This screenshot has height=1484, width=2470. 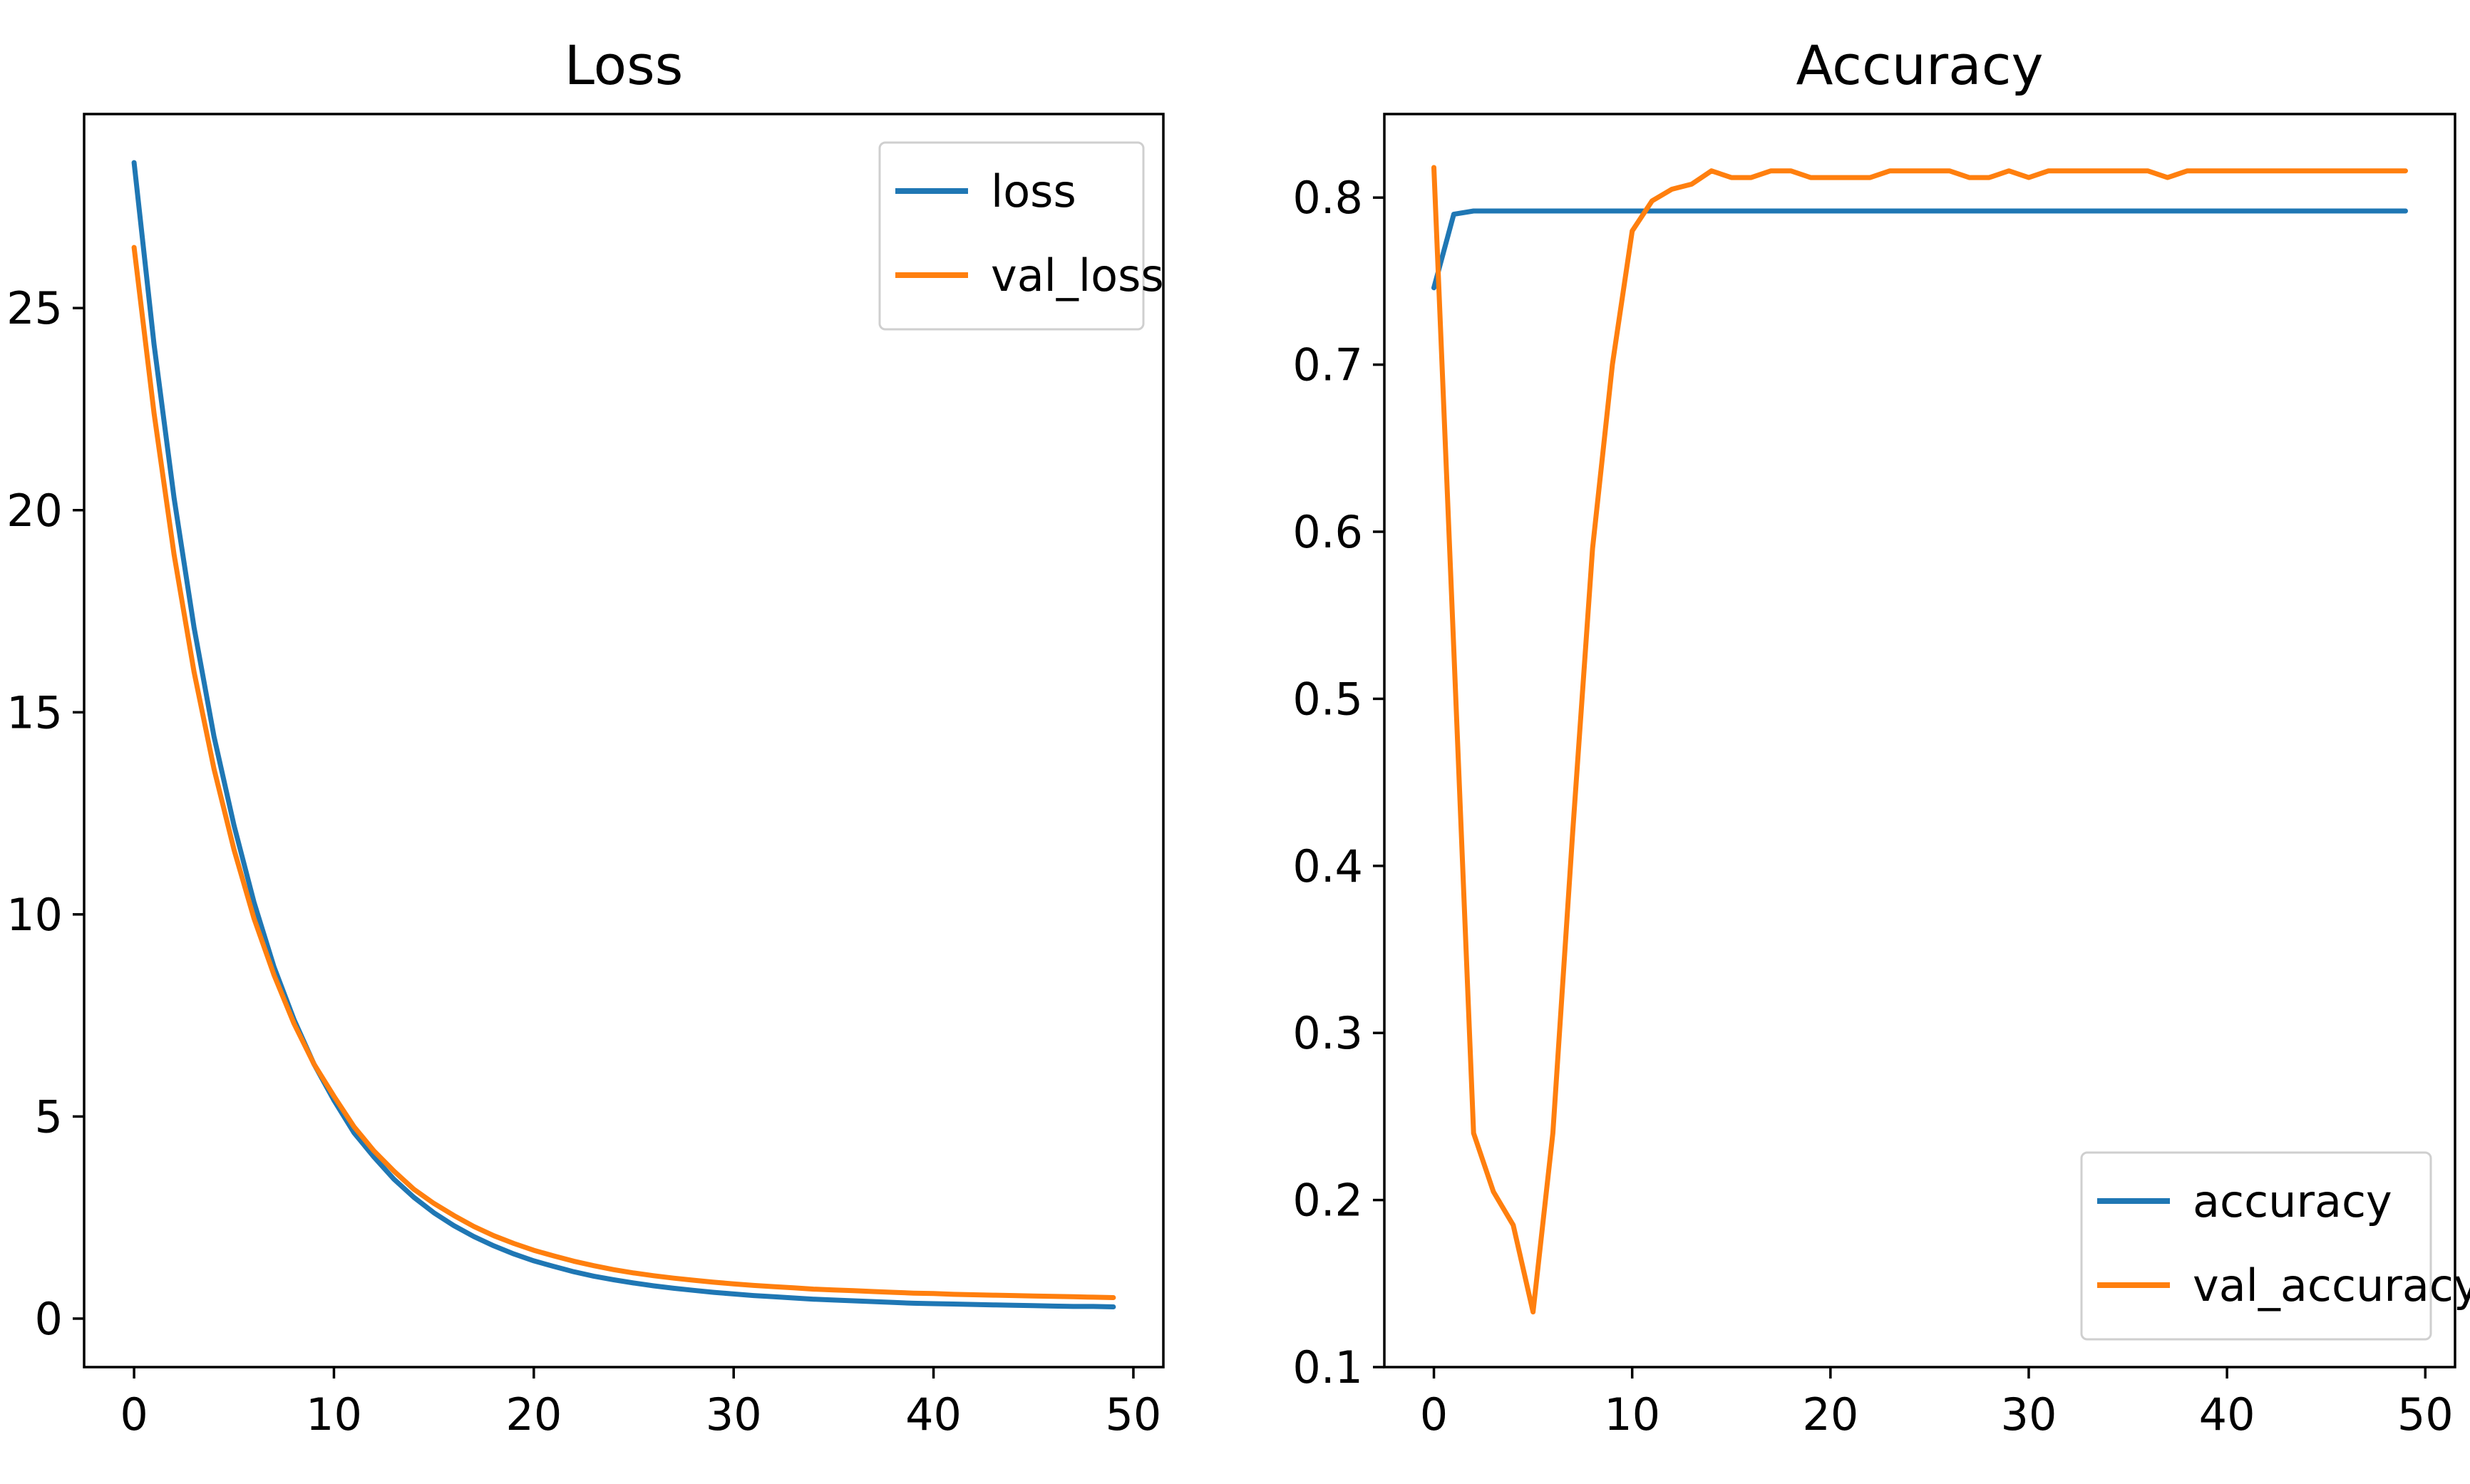 I want to click on y-tick-label: 25, so click(x=34, y=308).